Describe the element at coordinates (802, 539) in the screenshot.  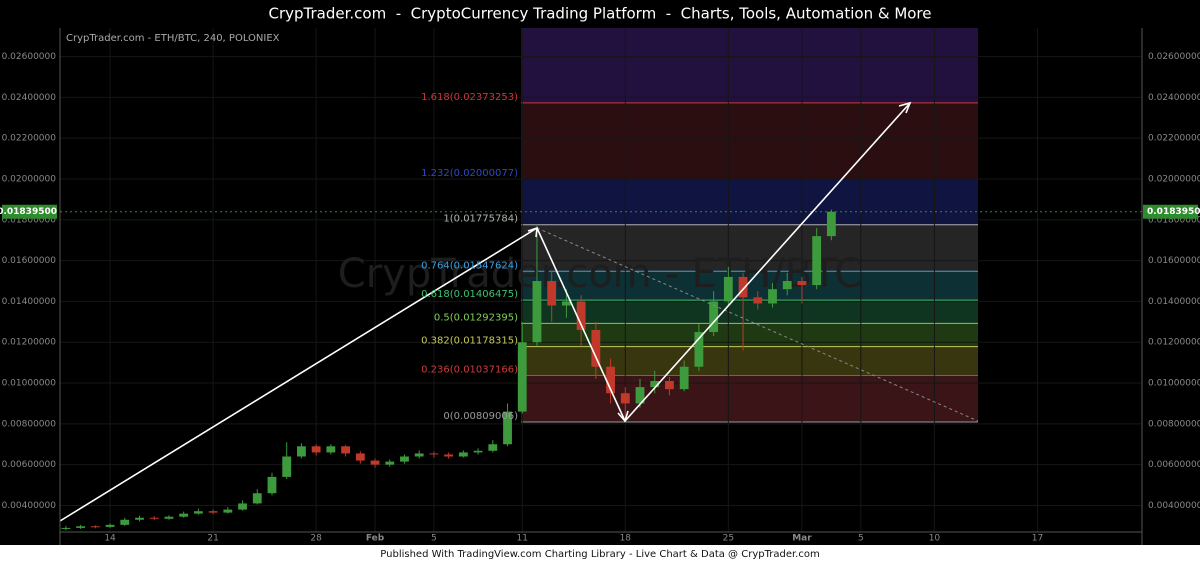
I see `x-tick-label: Mar` at that location.